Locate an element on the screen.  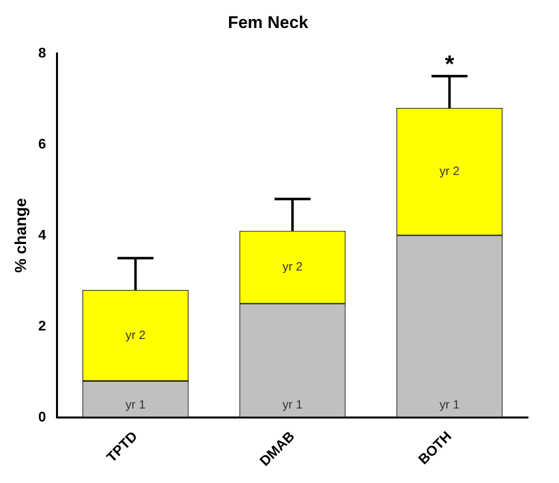
series-label: yr 2 is located at coordinates (292, 267).